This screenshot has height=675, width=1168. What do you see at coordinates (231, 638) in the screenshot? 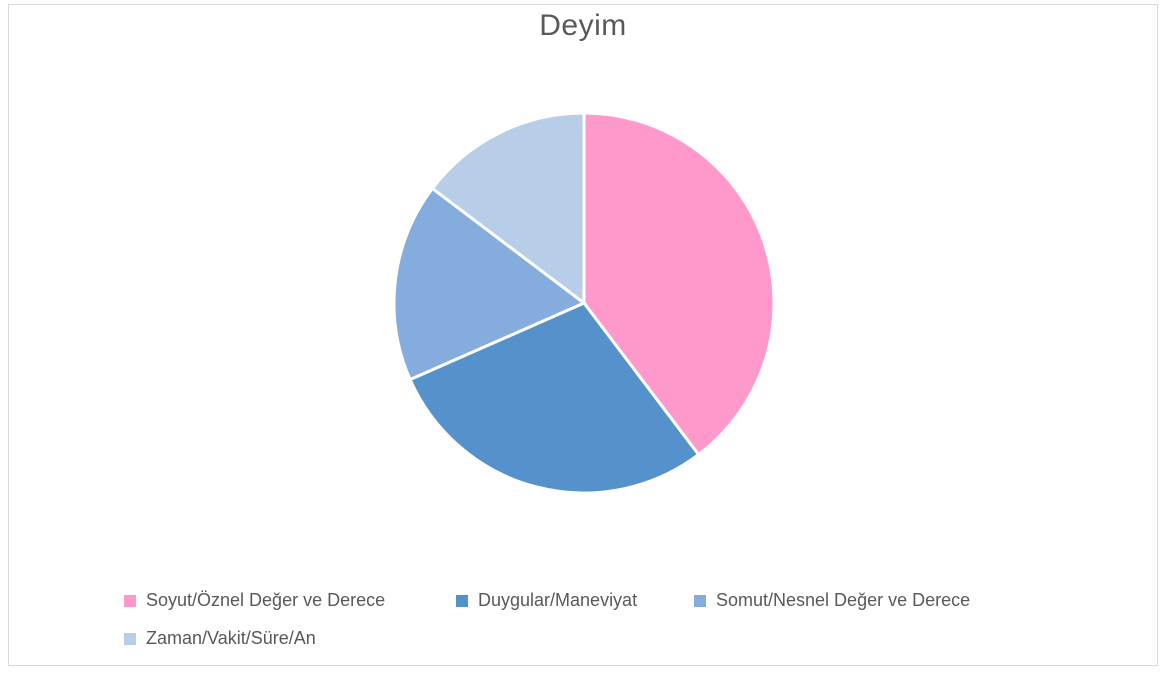
I see `legend-label-zaman: Zaman/Vakit/Süre/An` at bounding box center [231, 638].